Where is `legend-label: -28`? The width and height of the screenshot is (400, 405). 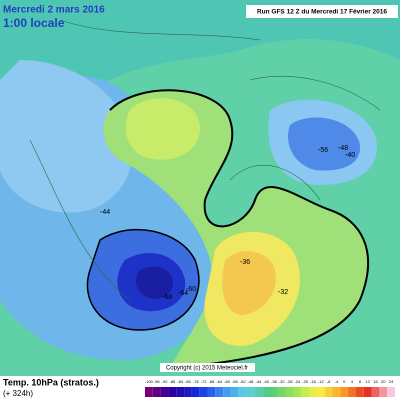 legend-label: -28 is located at coordinates (290, 381).